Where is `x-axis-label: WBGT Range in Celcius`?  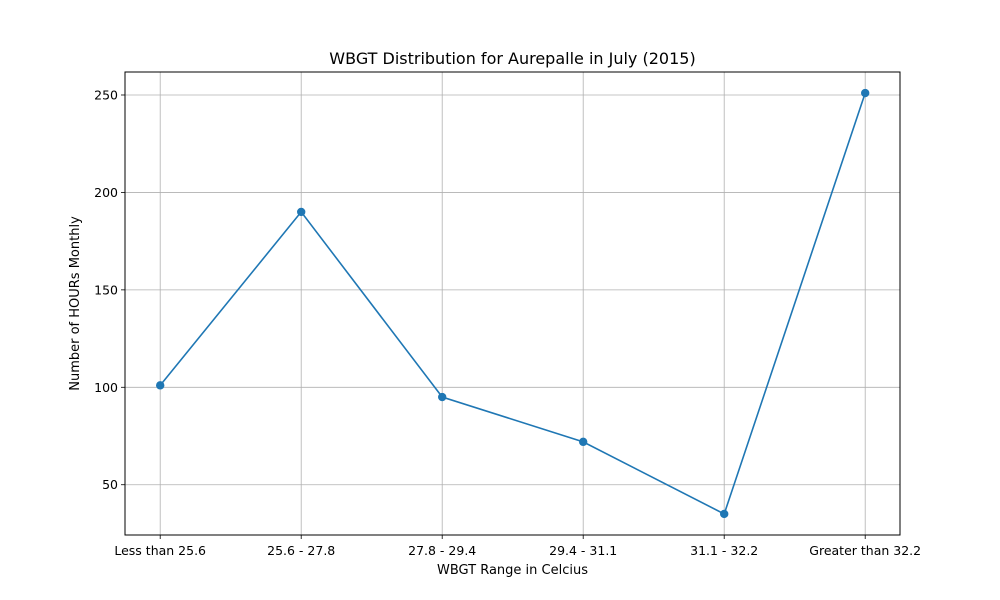 x-axis-label: WBGT Range in Celcius is located at coordinates (512, 570).